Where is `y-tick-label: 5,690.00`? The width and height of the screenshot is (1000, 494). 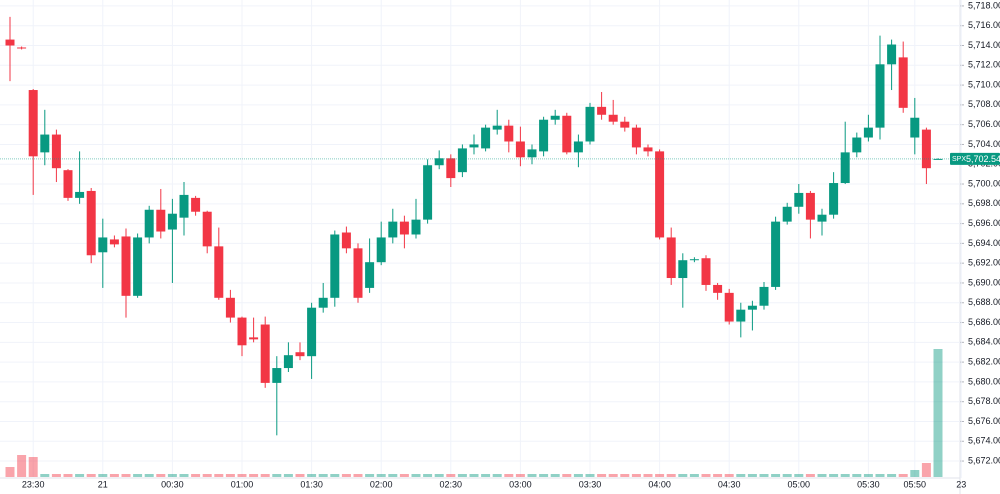
y-tick-label: 5,690.00 is located at coordinates (984, 282).